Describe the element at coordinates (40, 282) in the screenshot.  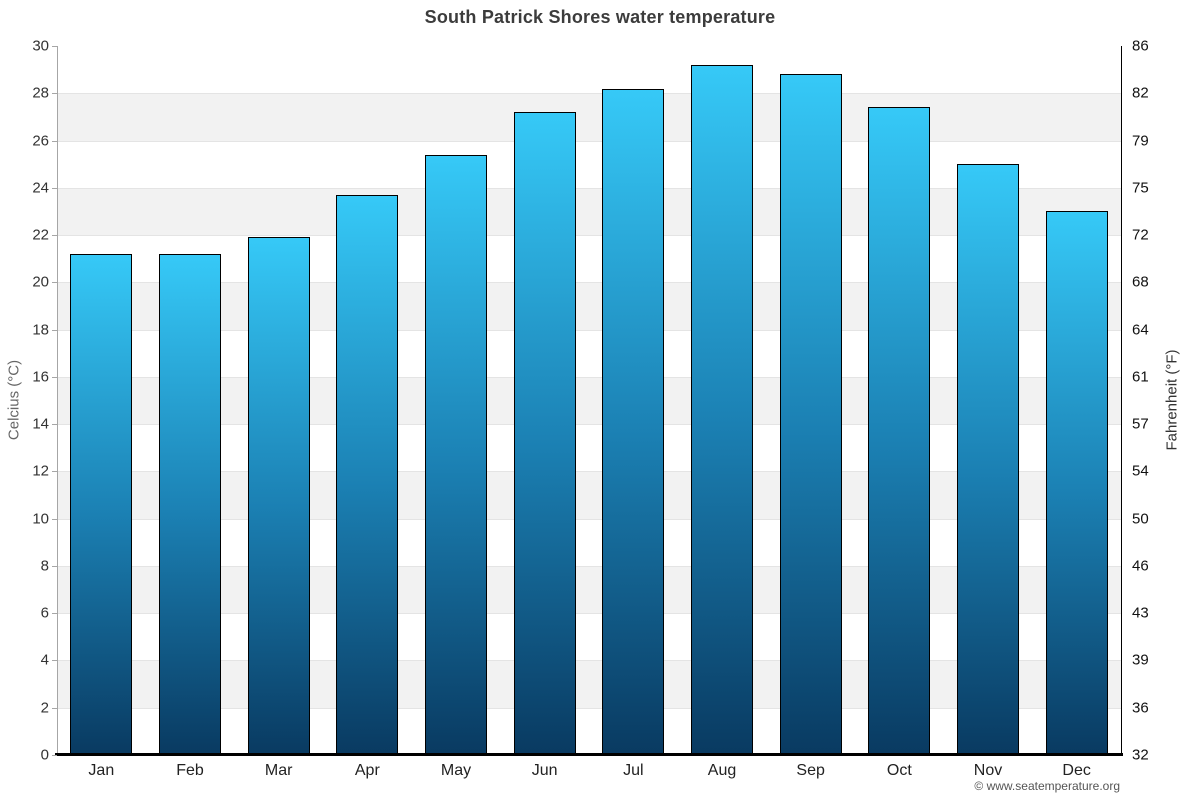
I see `y-tick-label-celsius: 20` at that location.